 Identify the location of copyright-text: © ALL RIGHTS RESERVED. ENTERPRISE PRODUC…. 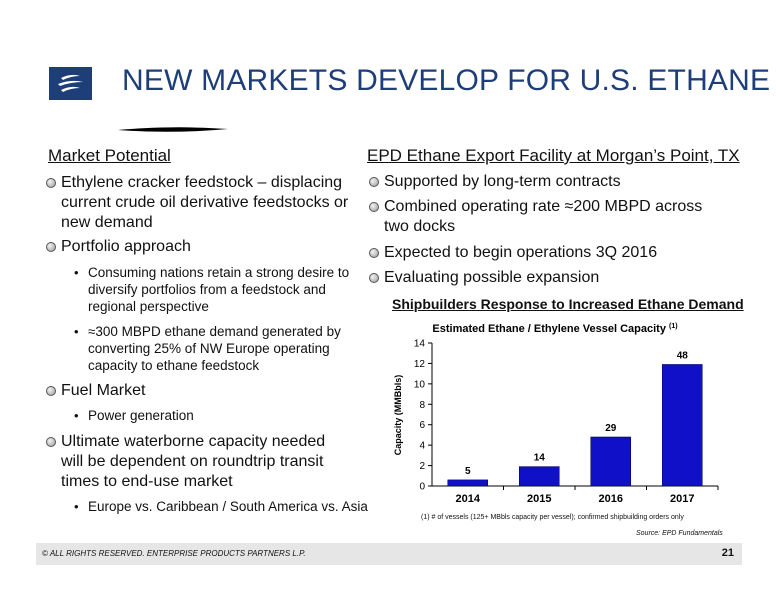
(174, 553).